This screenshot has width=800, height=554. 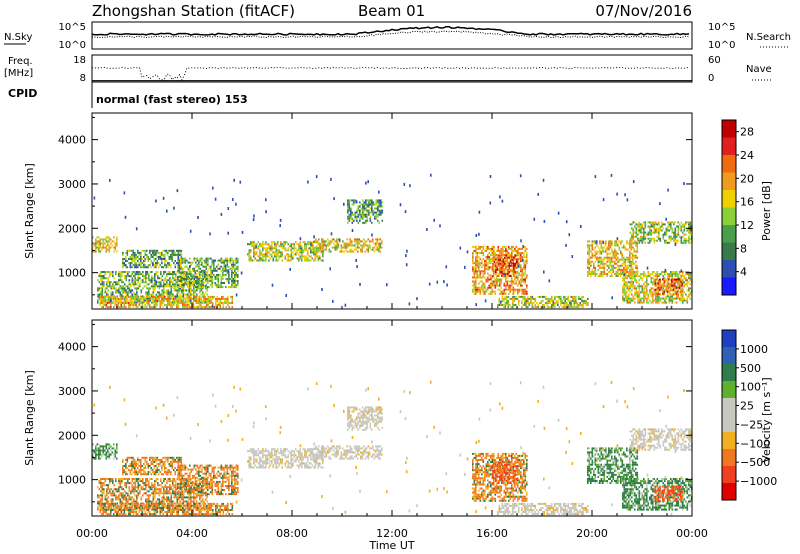 I want to click on nsky-panel: N.Sky 10^5 10^0 10^5 10^0 N.Search, so click(x=397, y=36).